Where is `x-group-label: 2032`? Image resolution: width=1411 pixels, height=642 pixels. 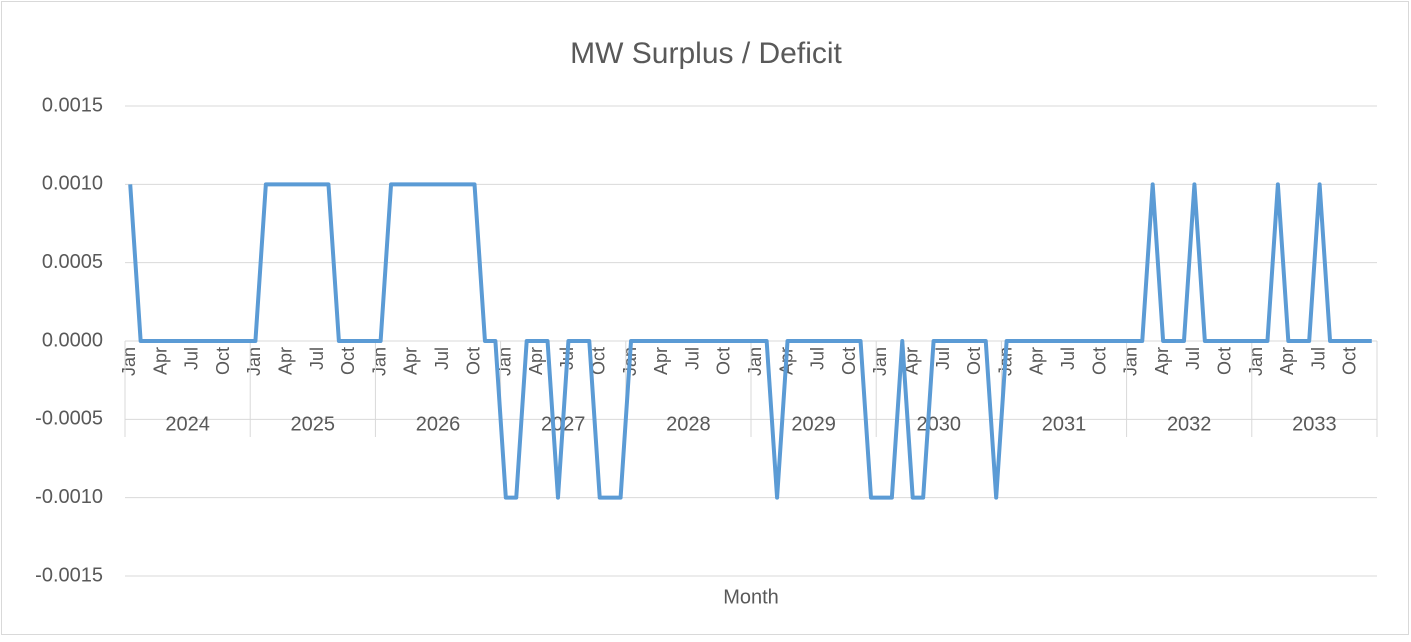
x-group-label: 2032 is located at coordinates (1189, 424).